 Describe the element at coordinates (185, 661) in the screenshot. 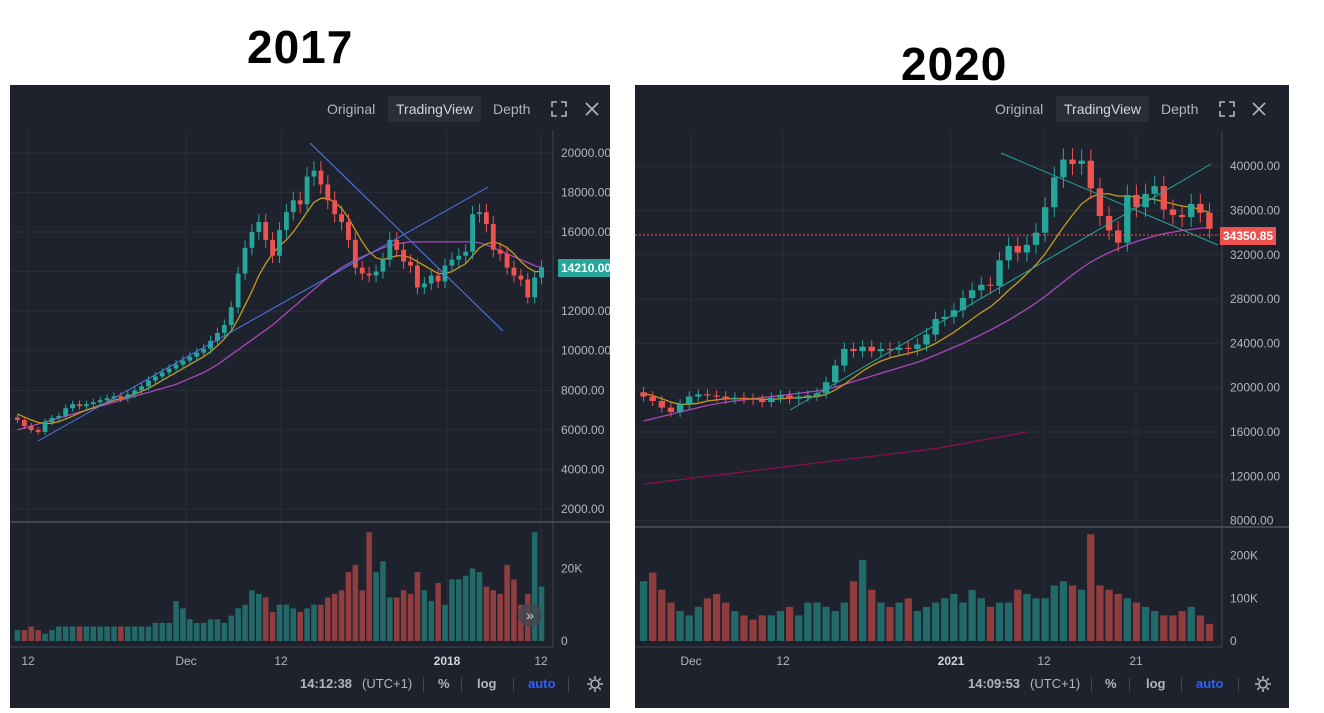

I see `x-tick-label: Dec` at that location.